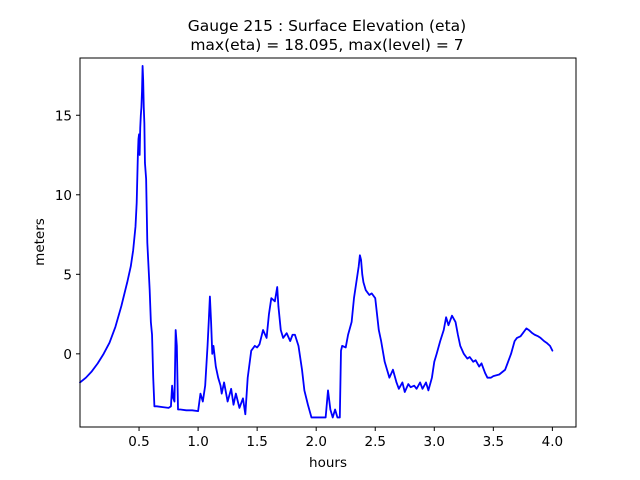  Describe the element at coordinates (552, 442) in the screenshot. I see `x-tick-label: 4.0` at that location.